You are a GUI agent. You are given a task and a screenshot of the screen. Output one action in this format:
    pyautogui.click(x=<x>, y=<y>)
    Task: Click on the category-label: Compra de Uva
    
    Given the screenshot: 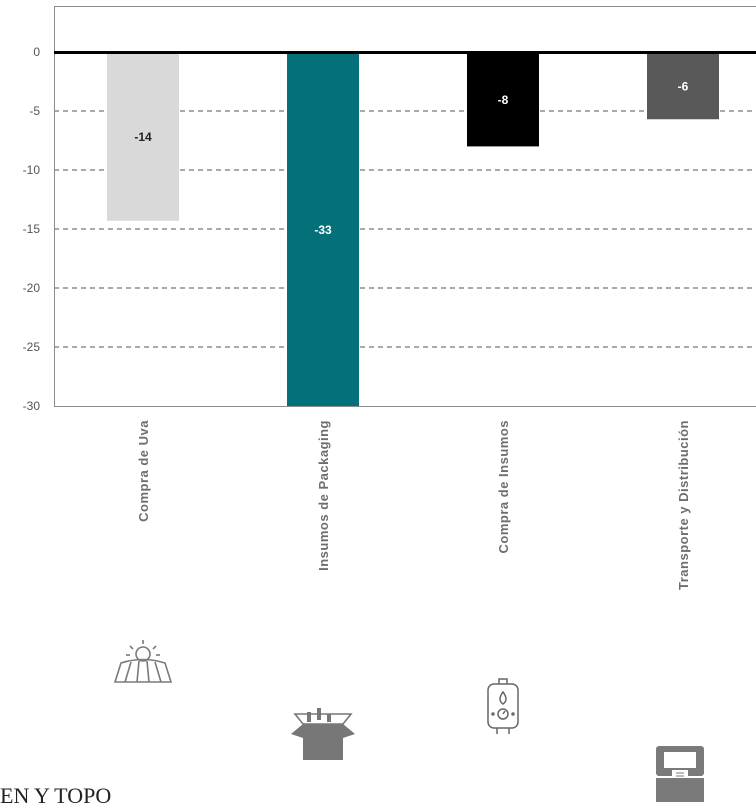 What is the action you would take?
    pyautogui.click(x=143, y=471)
    